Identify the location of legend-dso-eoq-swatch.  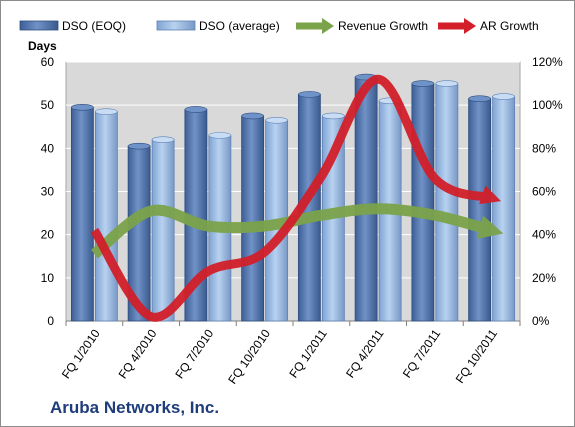
(39, 25).